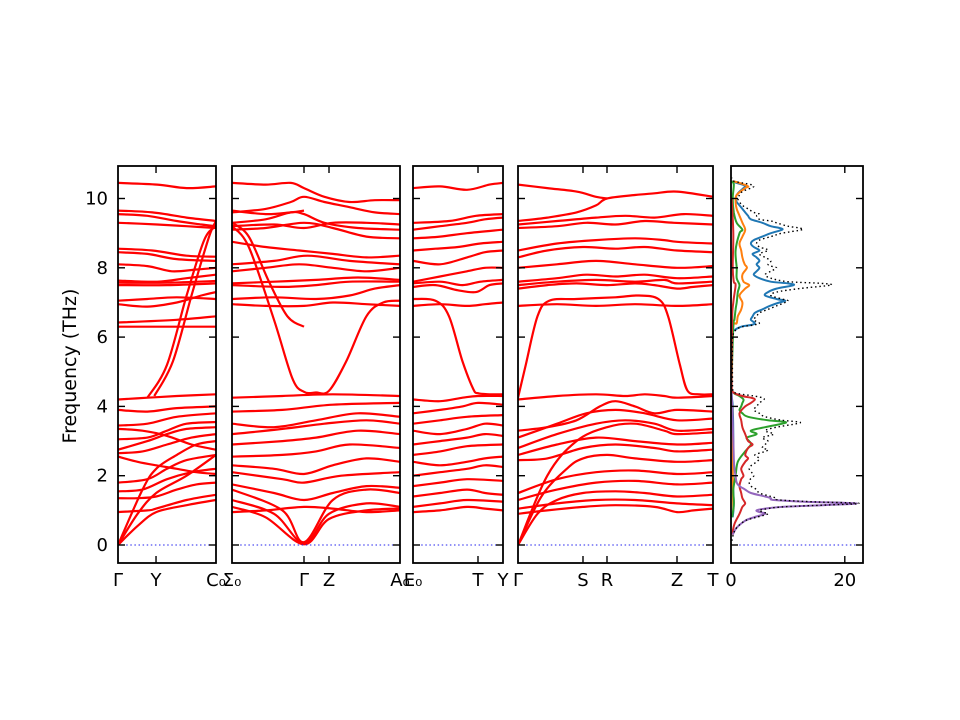 The width and height of the screenshot is (960, 720). I want to click on kpoint-label: Z, so click(329, 580).